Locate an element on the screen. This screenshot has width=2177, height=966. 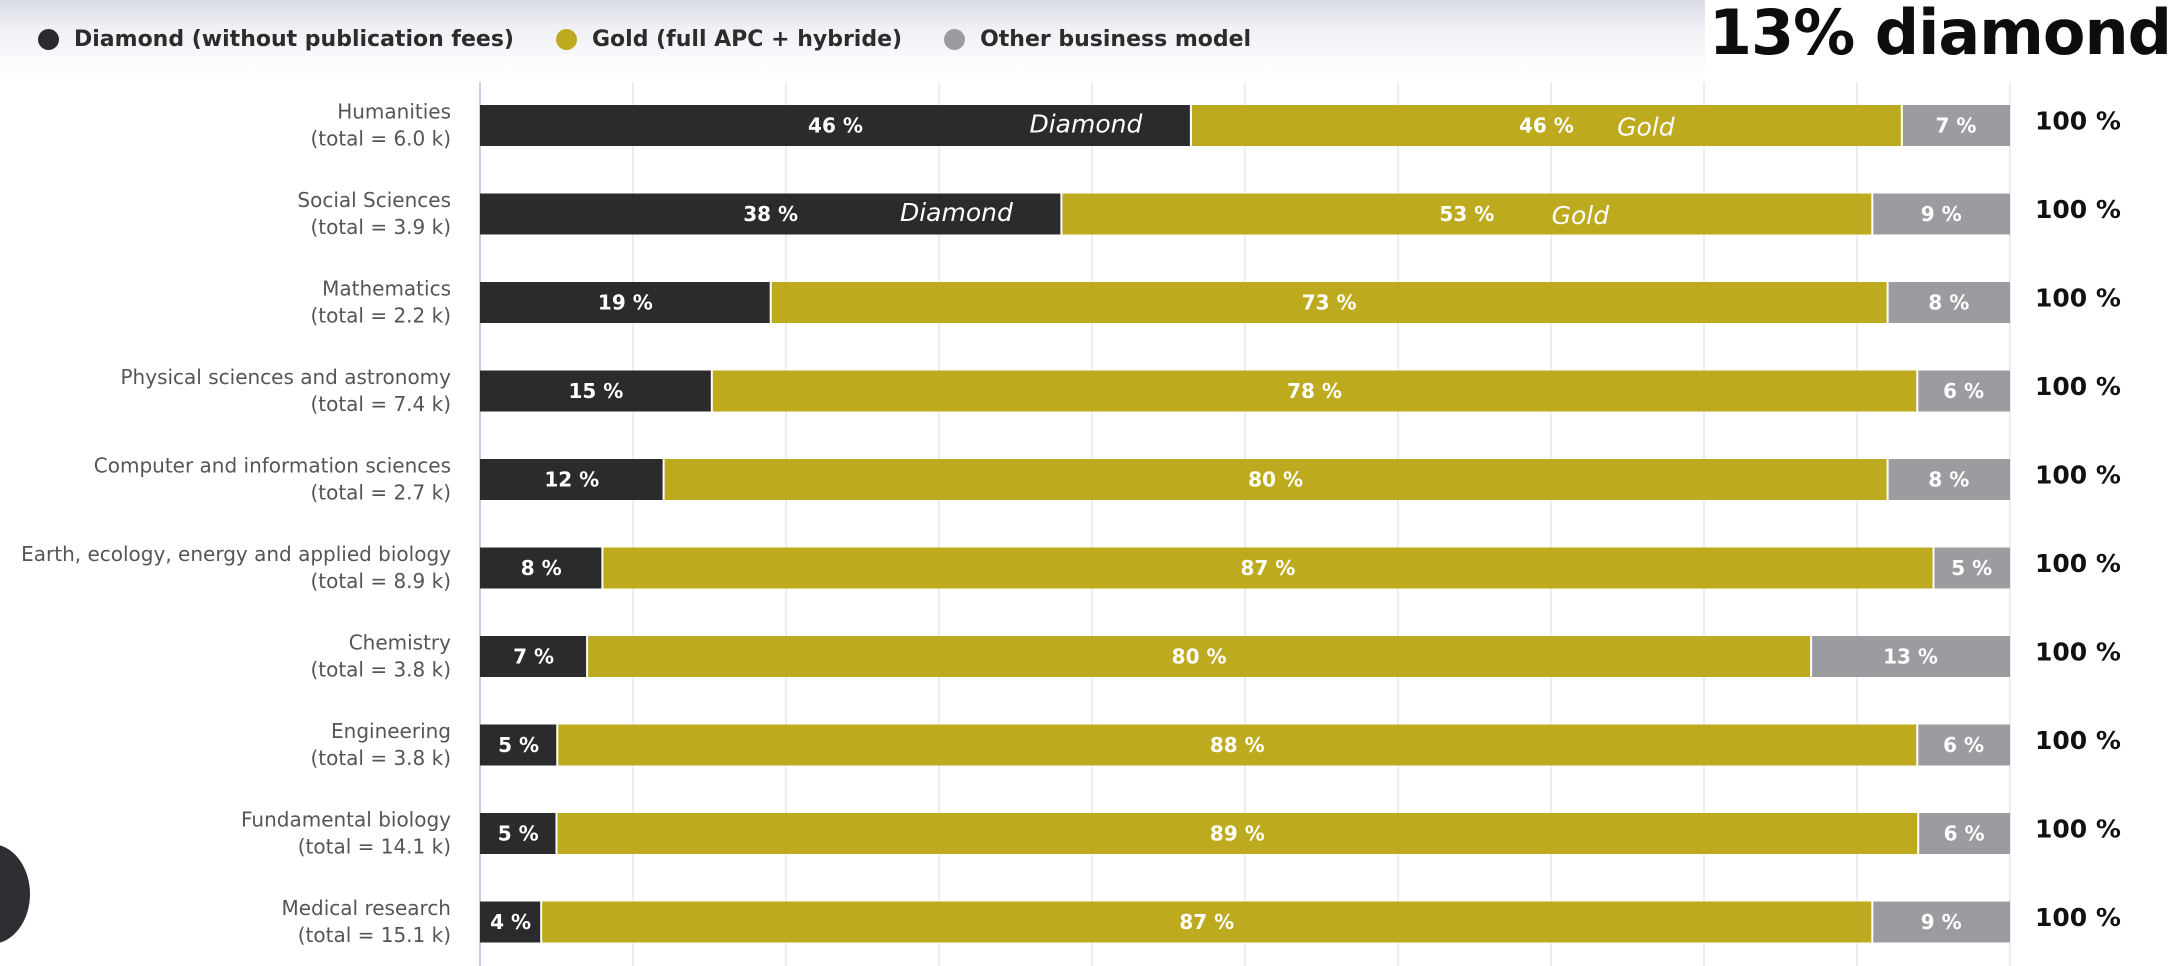
data-label: 78 % is located at coordinates (1314, 391).